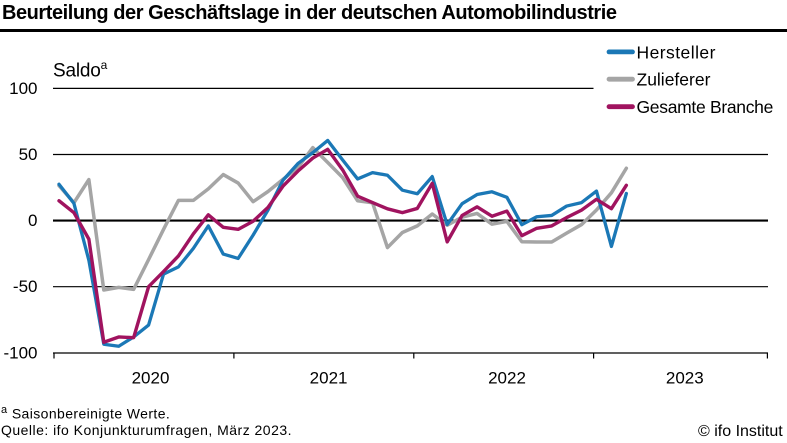  What do you see at coordinates (23, 88) in the screenshot?
I see `svg-text: 100` at bounding box center [23, 88].